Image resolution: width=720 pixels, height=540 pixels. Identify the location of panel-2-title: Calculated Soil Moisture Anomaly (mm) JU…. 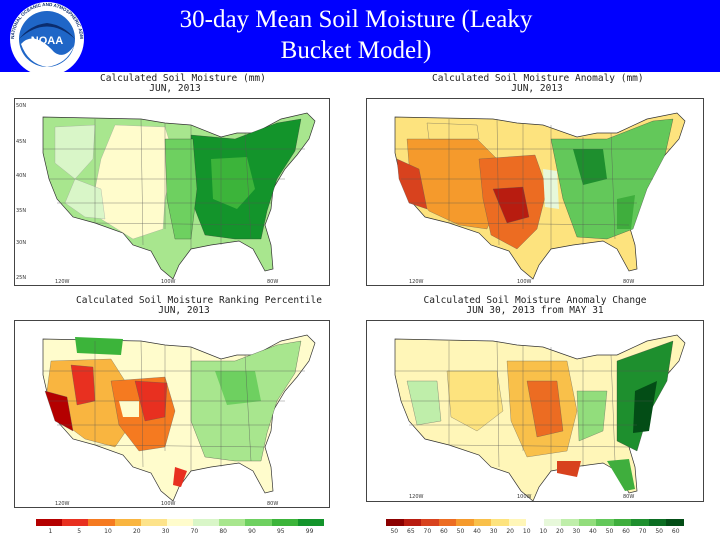
(538, 83).